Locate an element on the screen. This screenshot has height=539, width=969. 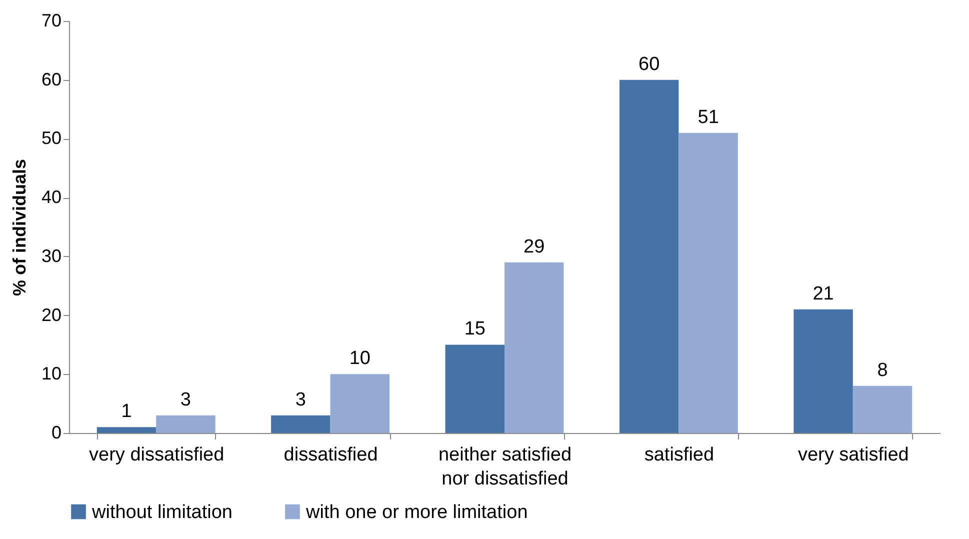
y-tick-label: 40 is located at coordinates (51, 197).